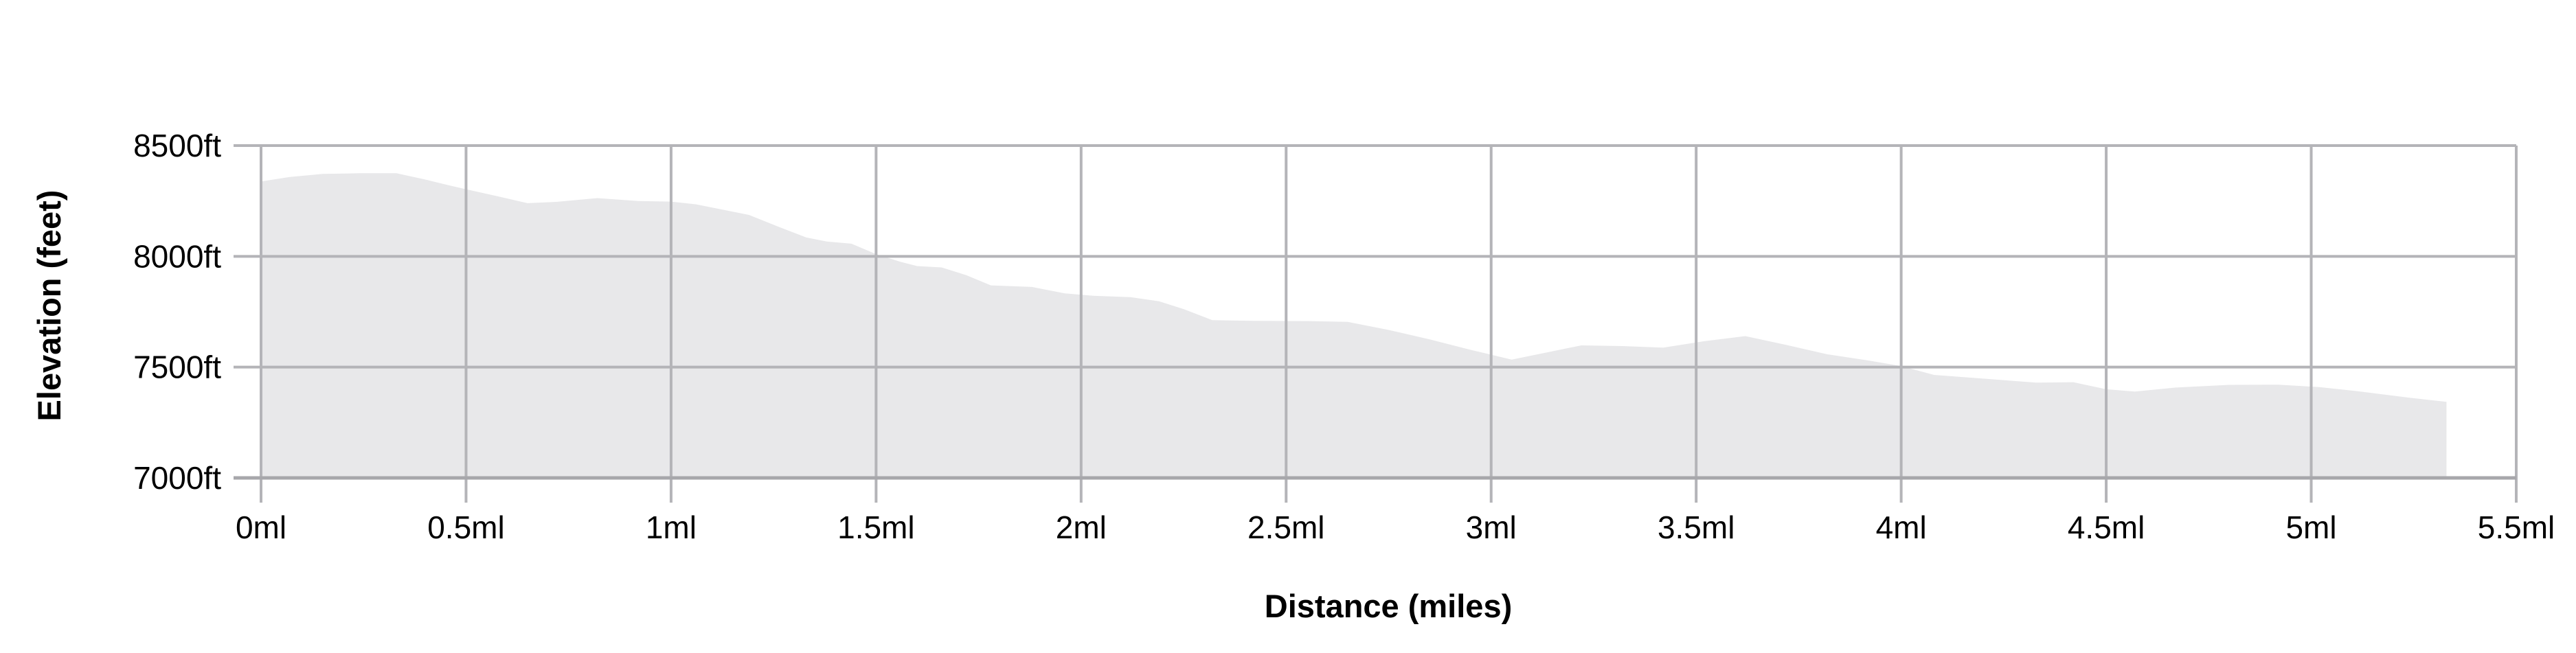 The width and height of the screenshot is (2576, 653). What do you see at coordinates (177, 367) in the screenshot?
I see `y-tick-label: 7500ft` at bounding box center [177, 367].